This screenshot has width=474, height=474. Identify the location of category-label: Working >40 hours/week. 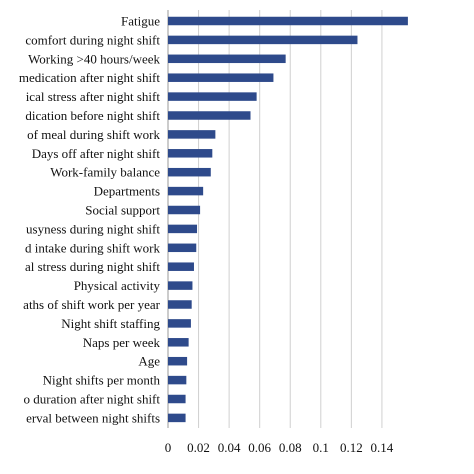
(94, 58).